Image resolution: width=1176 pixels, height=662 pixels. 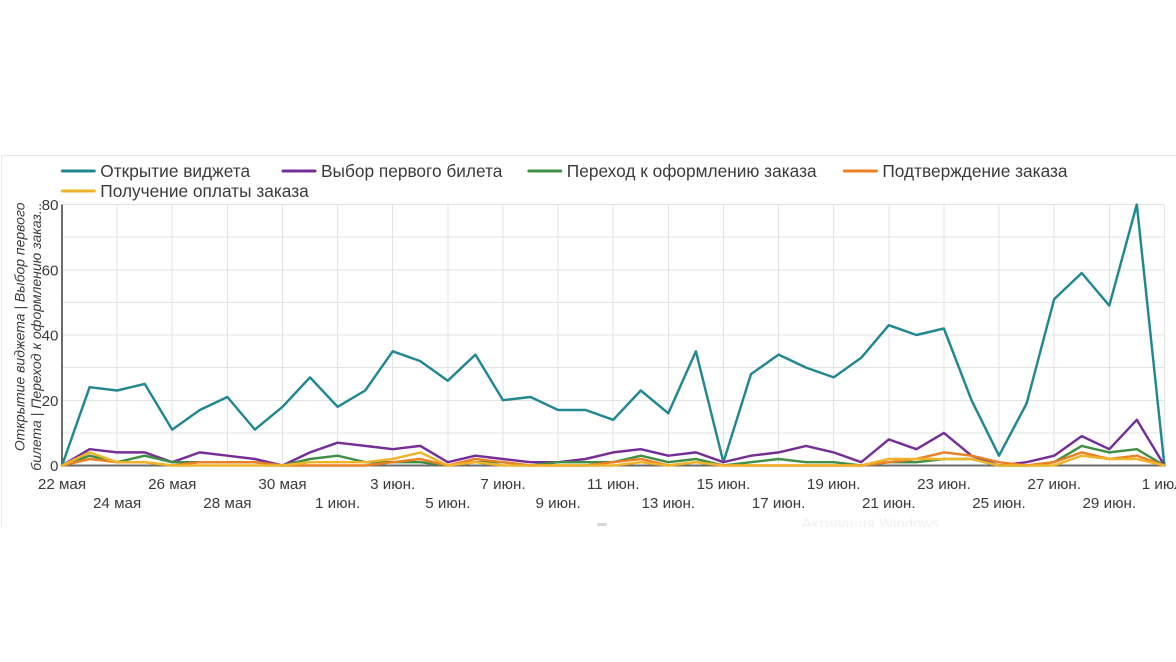 I want to click on svg-text: 26 мая, so click(x=172, y=484).